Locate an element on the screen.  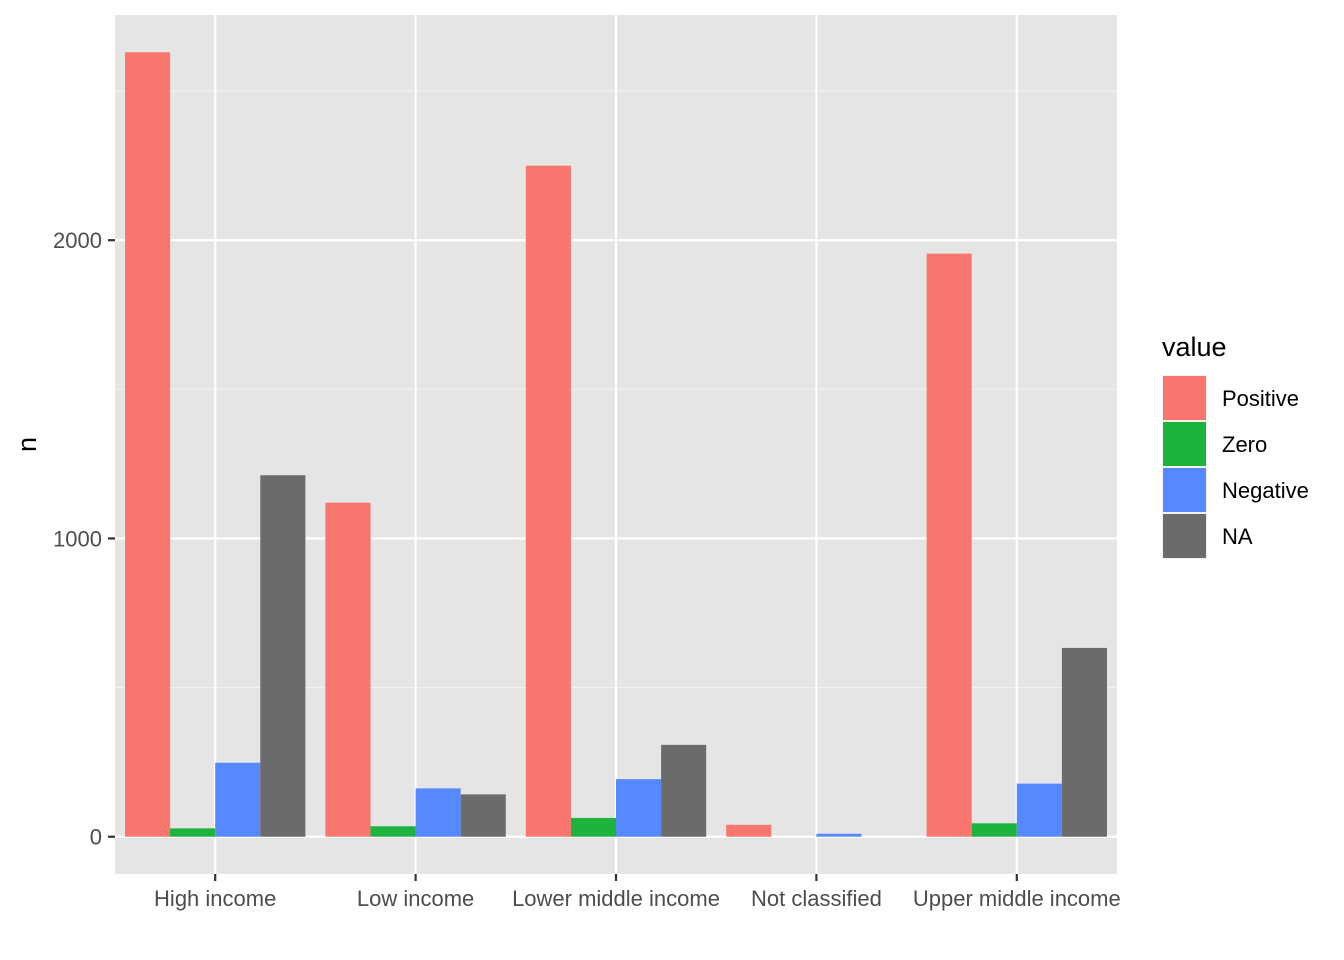
legend-swatch-positive is located at coordinates (1184, 398).